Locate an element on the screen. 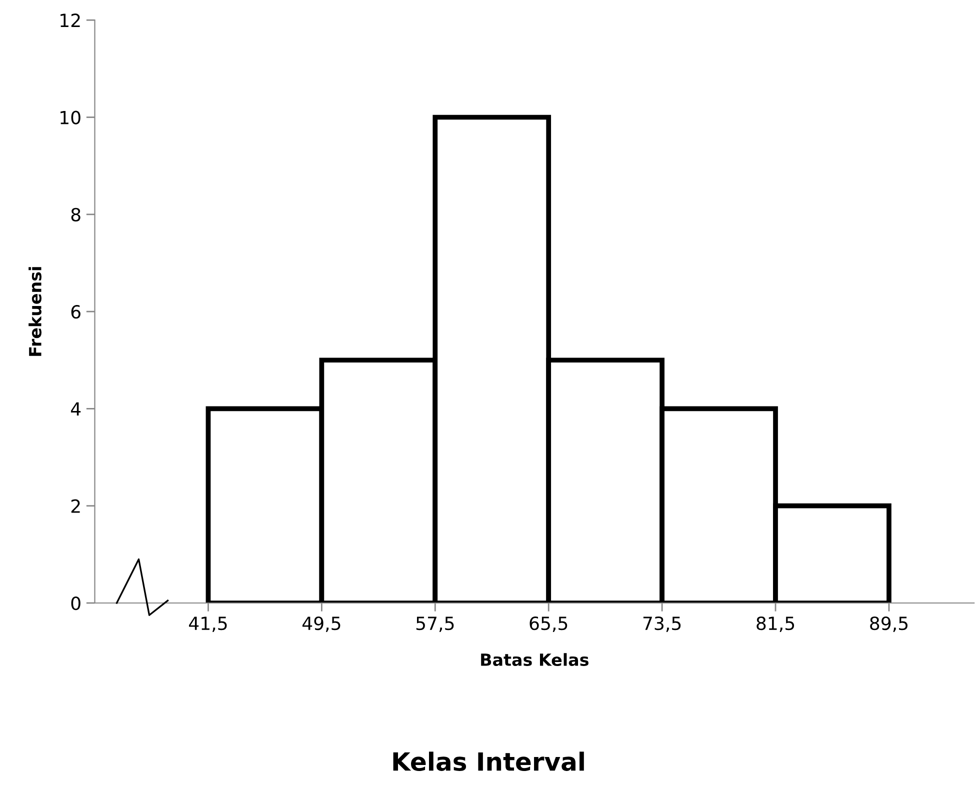  x-tick-label: 41,5 is located at coordinates (208, 624).